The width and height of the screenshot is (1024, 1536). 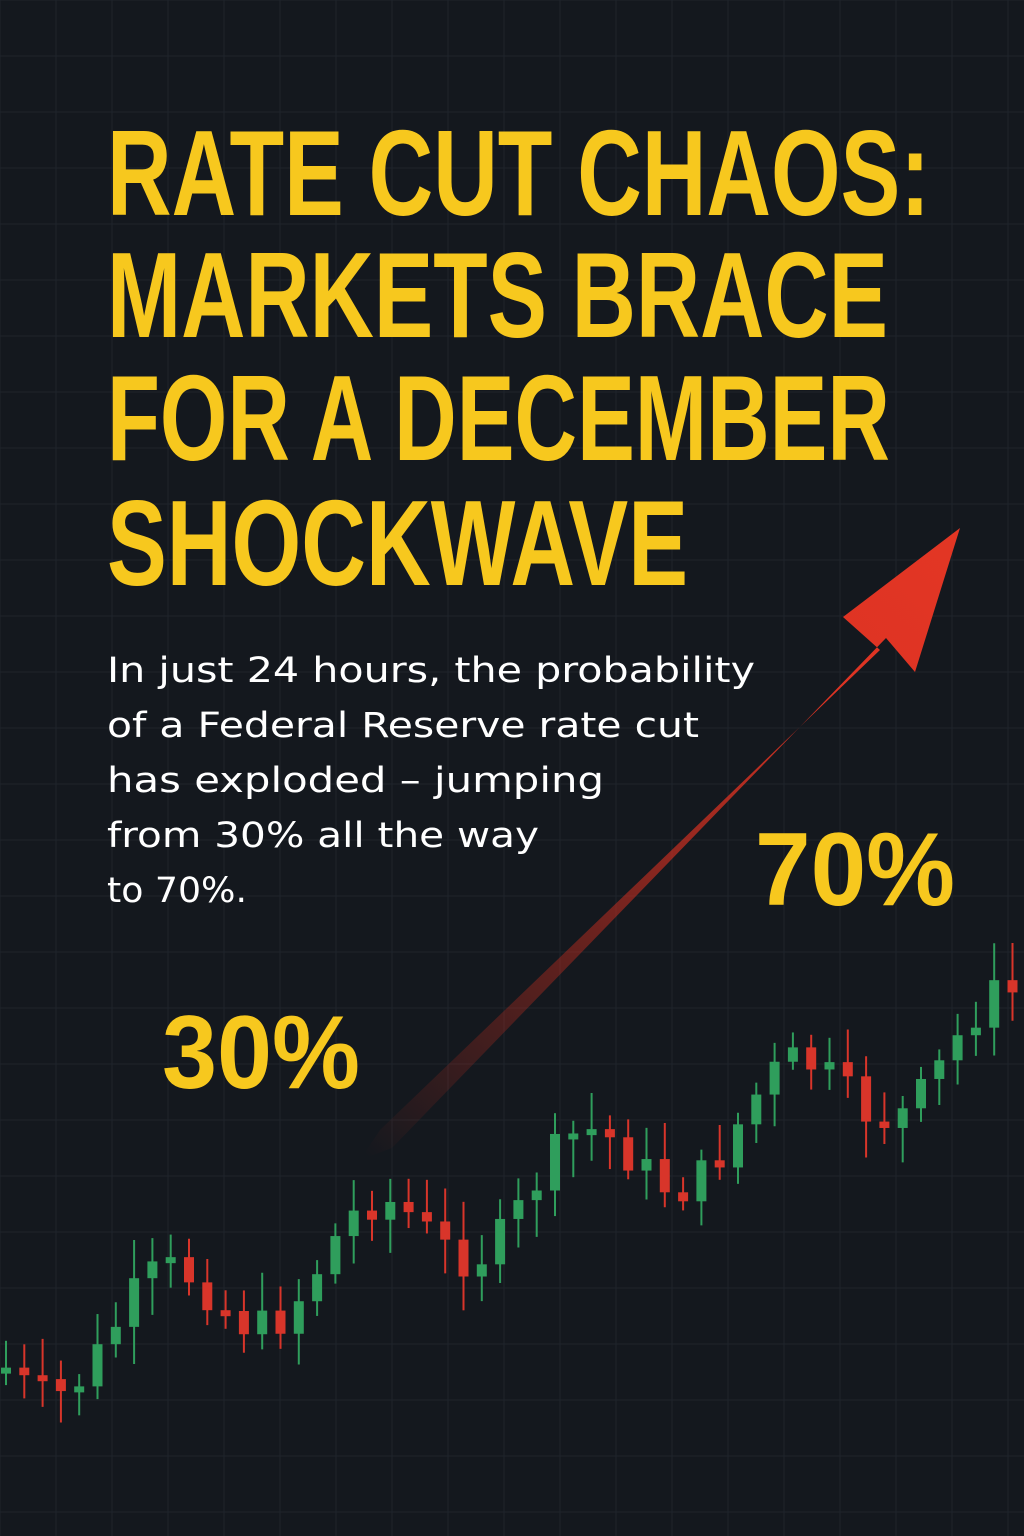 I want to click on end-label: 70%, so click(x=855, y=870).